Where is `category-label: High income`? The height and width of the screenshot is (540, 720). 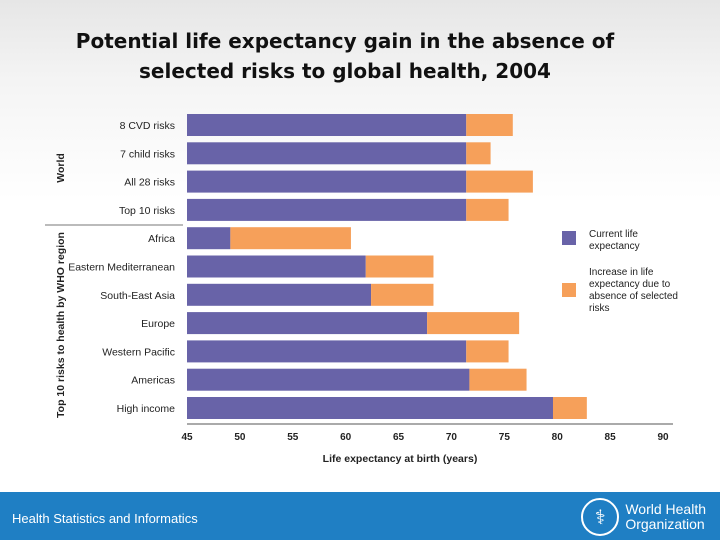
category-label: High income is located at coordinates (146, 409).